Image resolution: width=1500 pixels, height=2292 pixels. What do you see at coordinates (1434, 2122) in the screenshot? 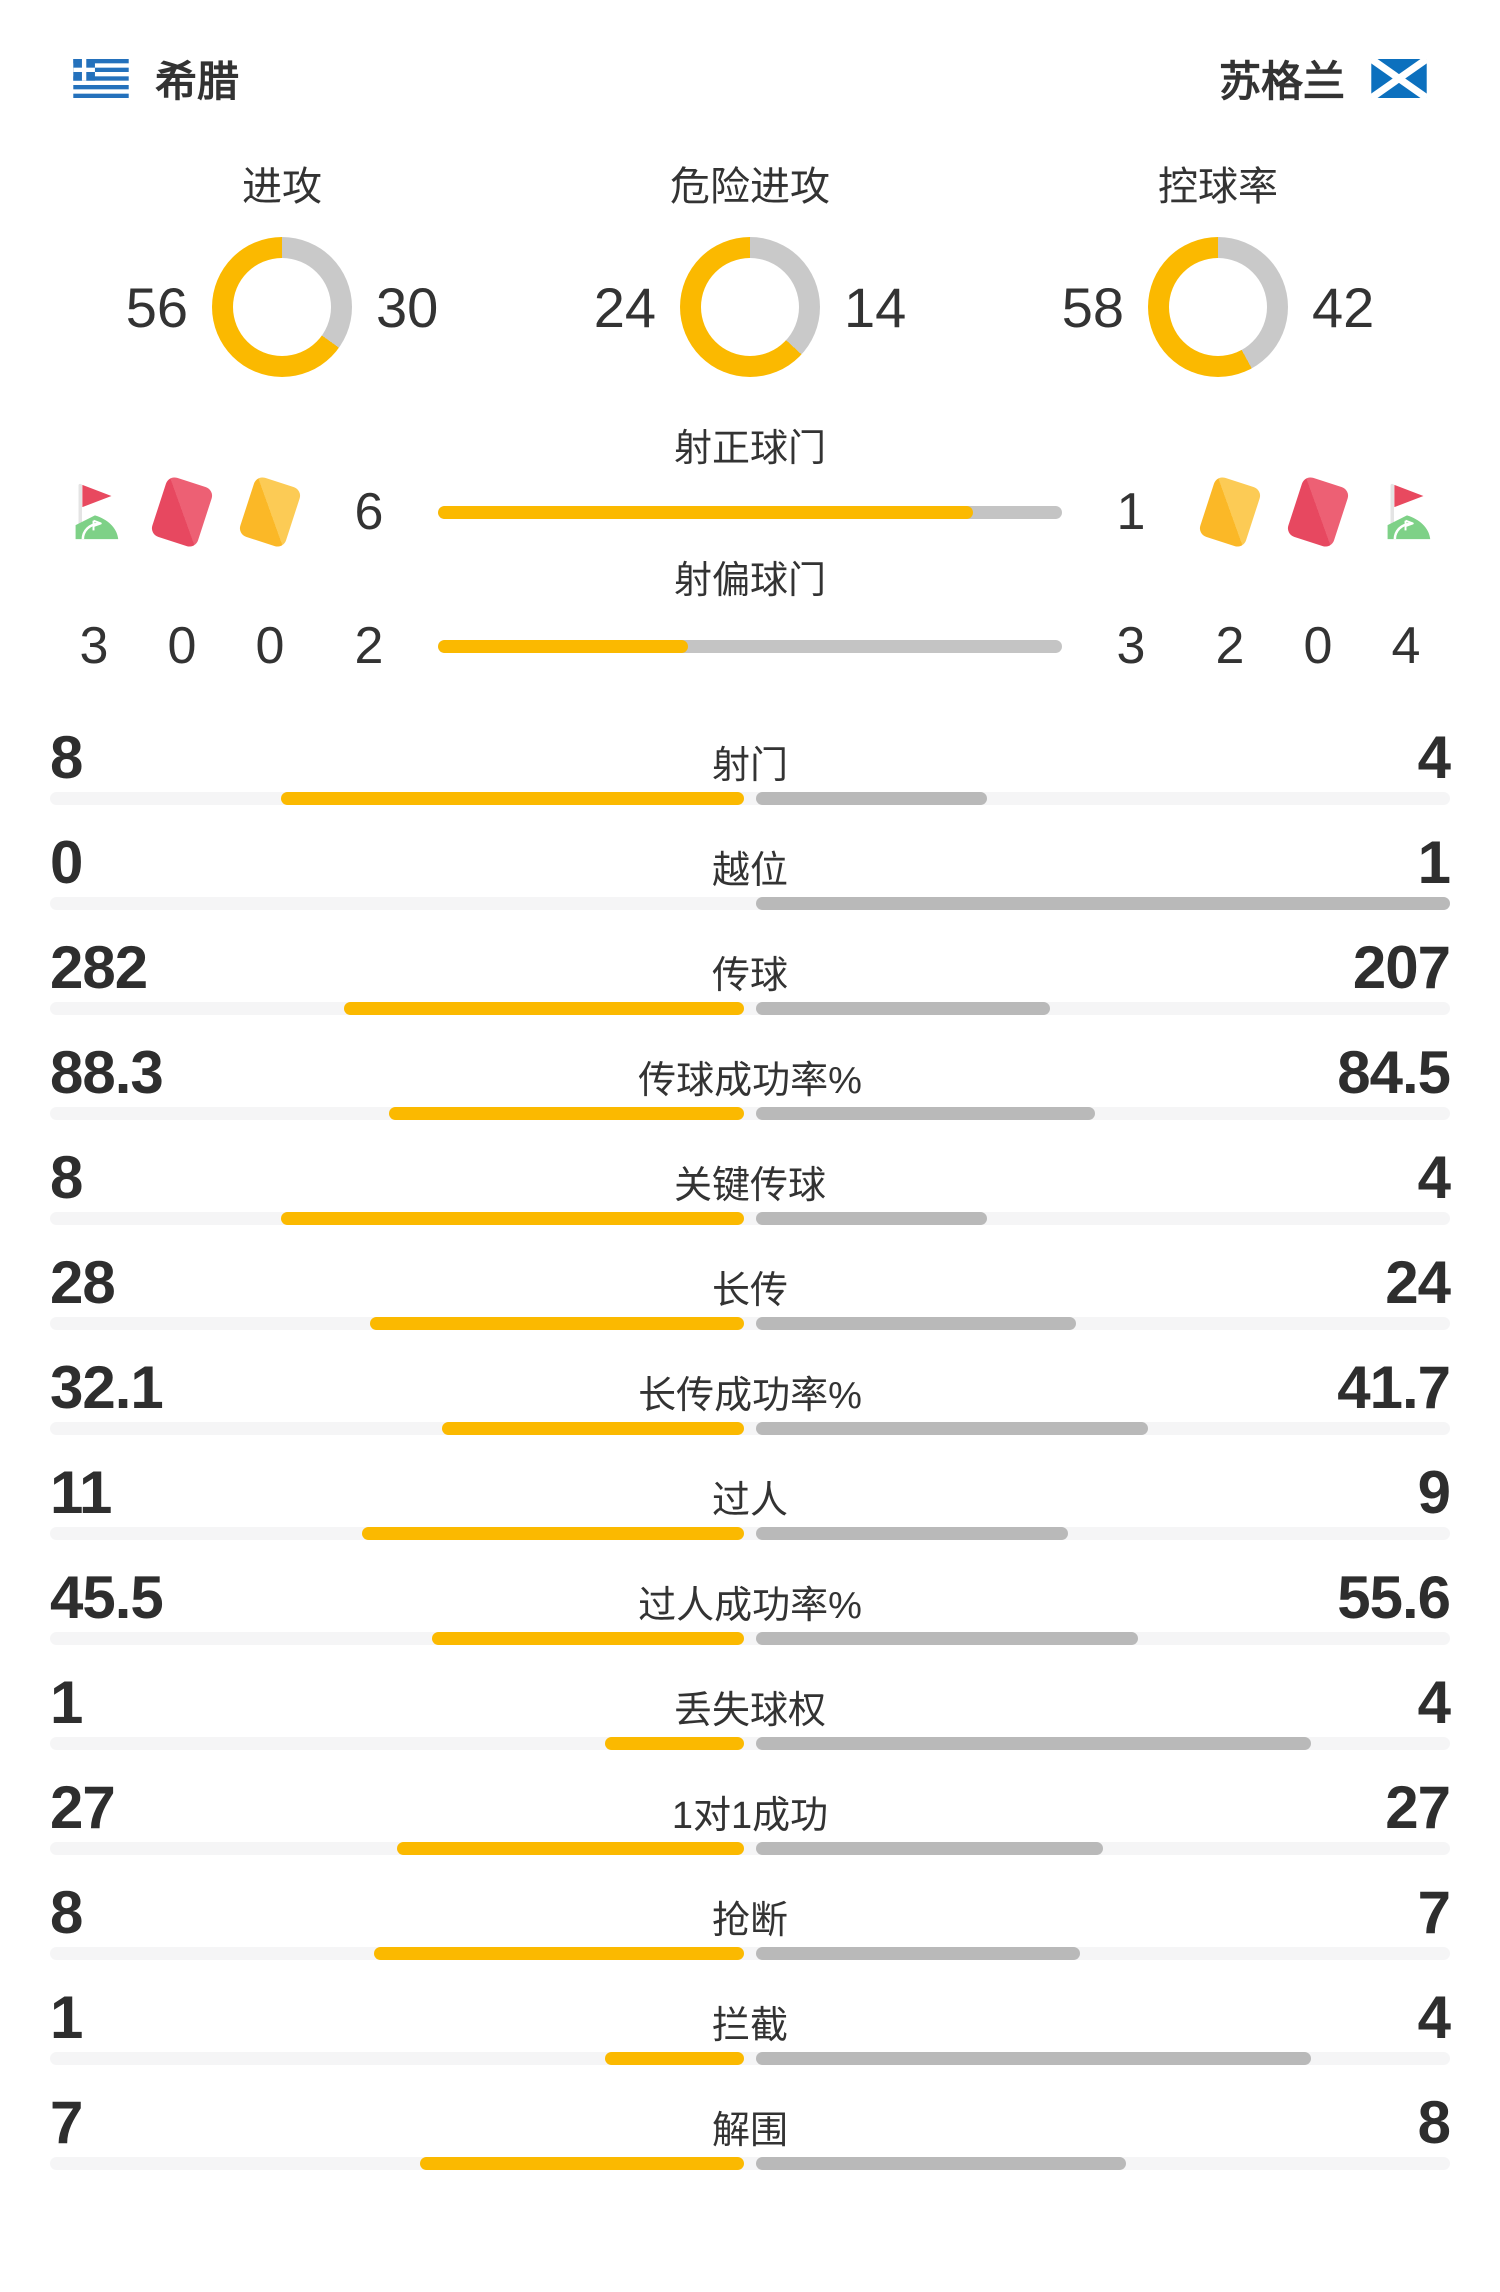
I see `stat-away-value: 8` at bounding box center [1434, 2122].